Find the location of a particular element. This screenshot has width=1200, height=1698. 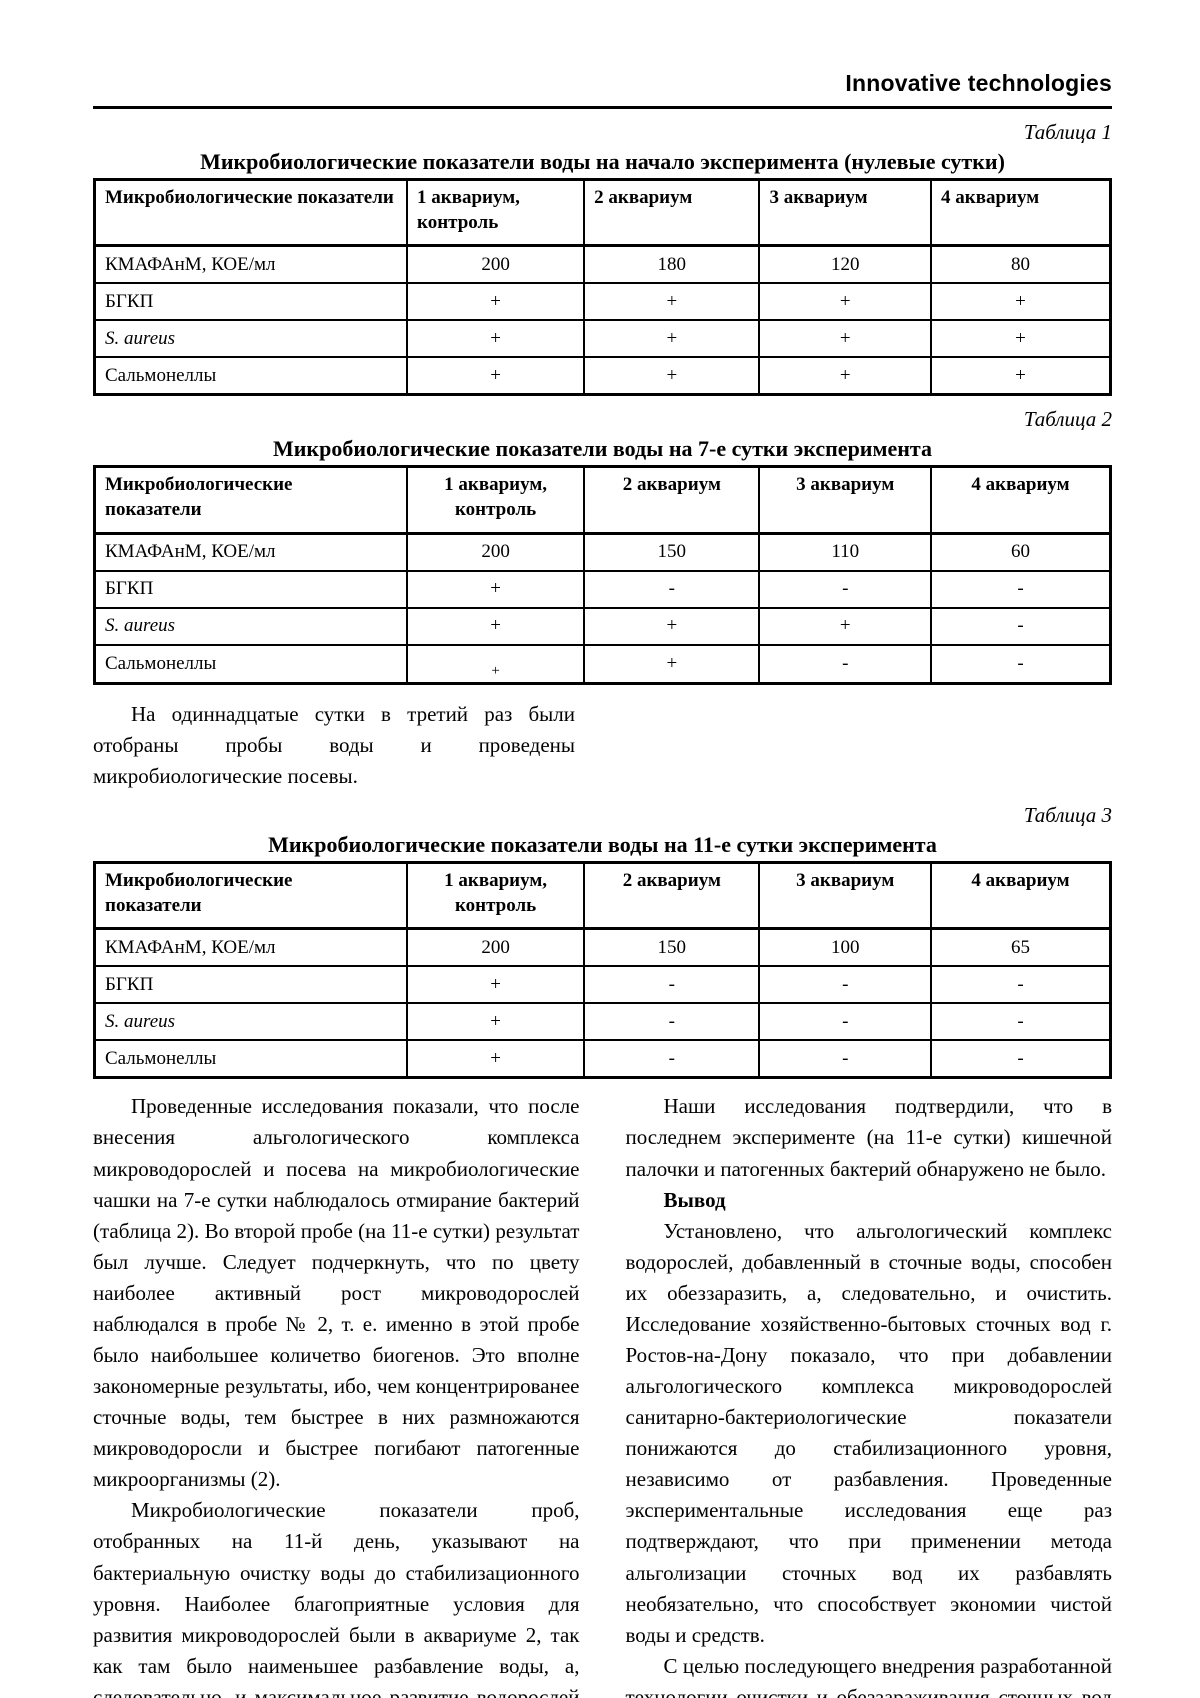

table-1-label: Таблица 1 is located at coordinates (1067, 132).